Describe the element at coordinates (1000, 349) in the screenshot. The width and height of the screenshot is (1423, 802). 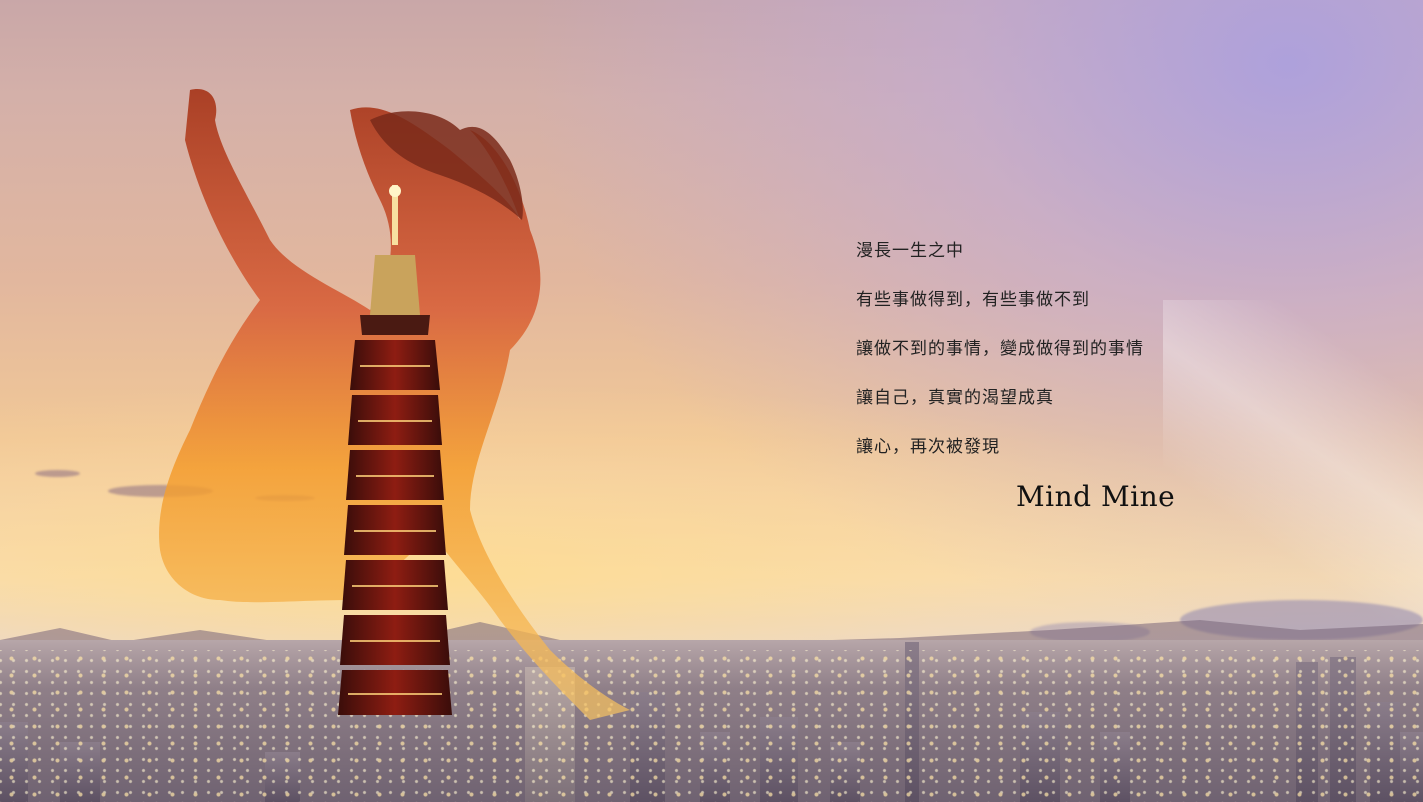
I see `poem-line: 讓做不到的事情，變成做得到的事情` at that location.